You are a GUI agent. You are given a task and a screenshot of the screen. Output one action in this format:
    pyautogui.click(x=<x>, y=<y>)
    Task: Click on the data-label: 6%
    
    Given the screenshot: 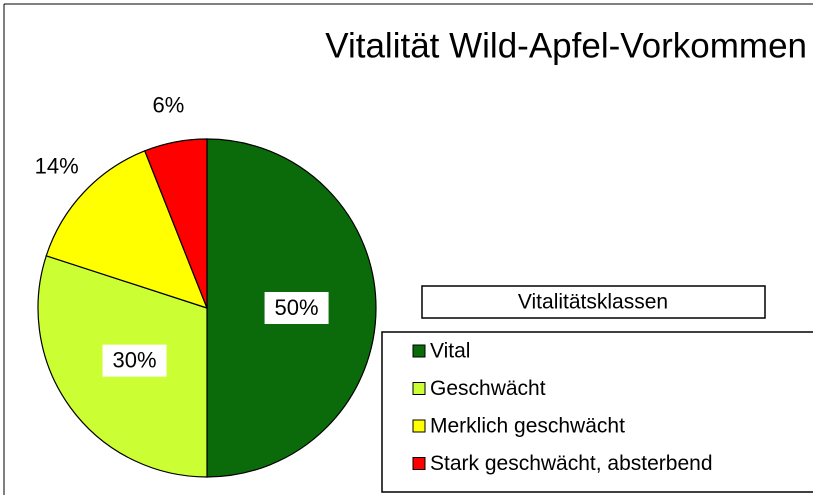 What is the action you would take?
    pyautogui.click(x=168, y=104)
    